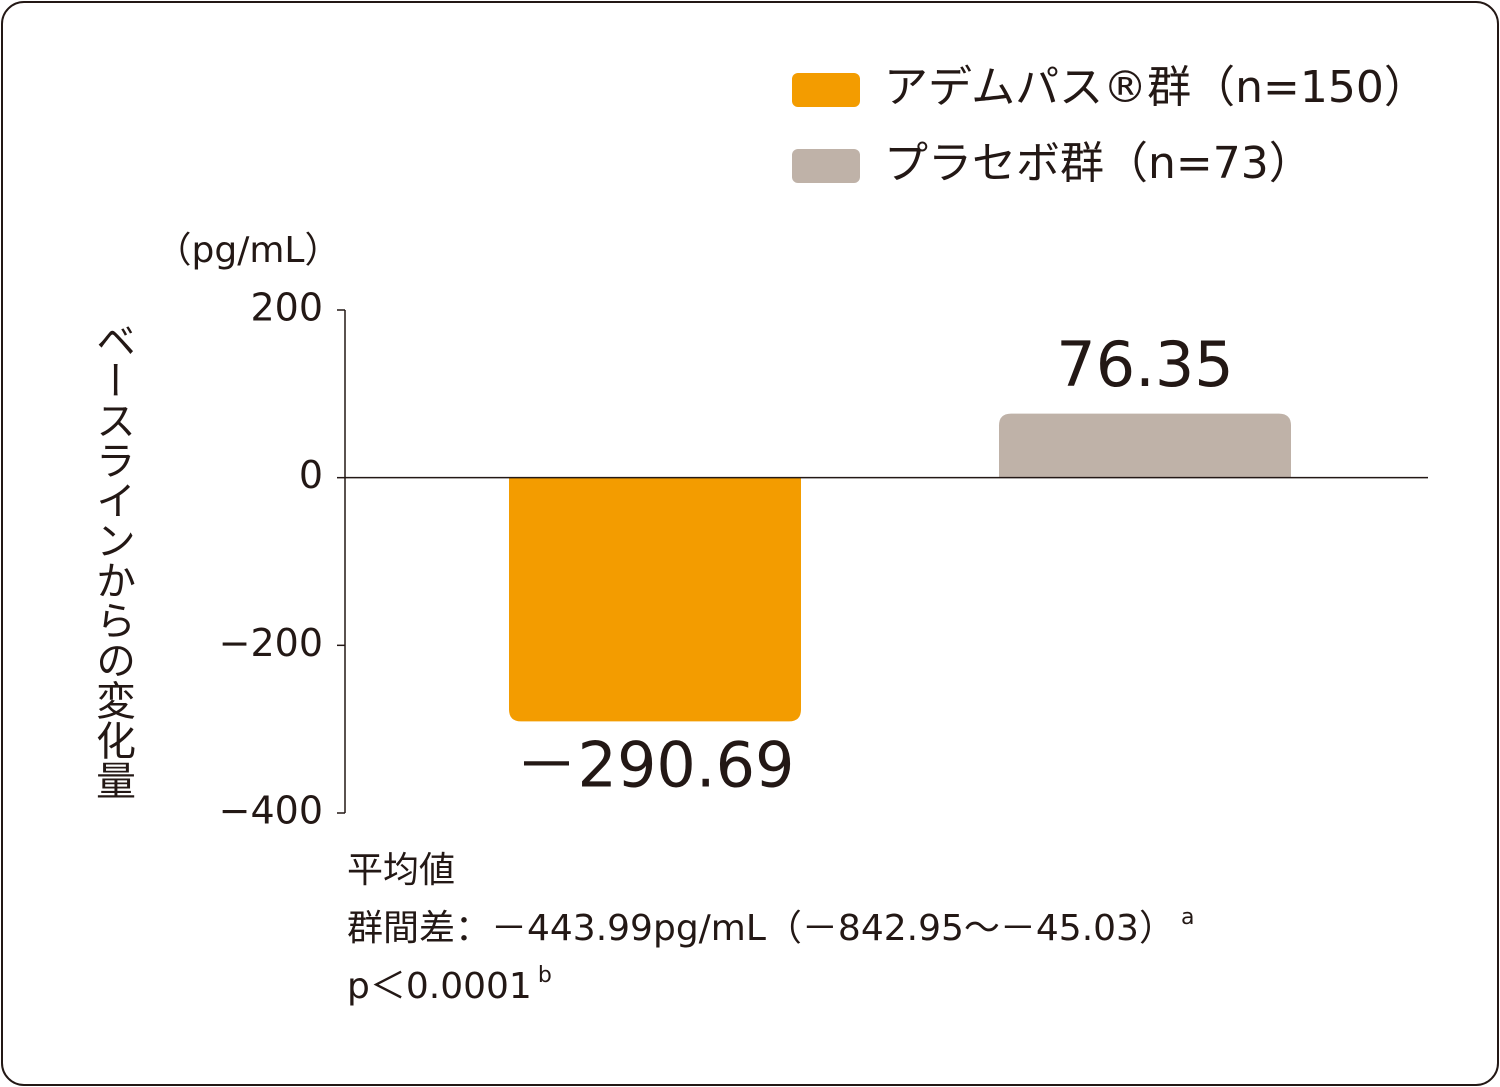  I want to click on note-text: 群間差：－443.99pg/mL（－842.95～－45.03）, so click(761, 928).